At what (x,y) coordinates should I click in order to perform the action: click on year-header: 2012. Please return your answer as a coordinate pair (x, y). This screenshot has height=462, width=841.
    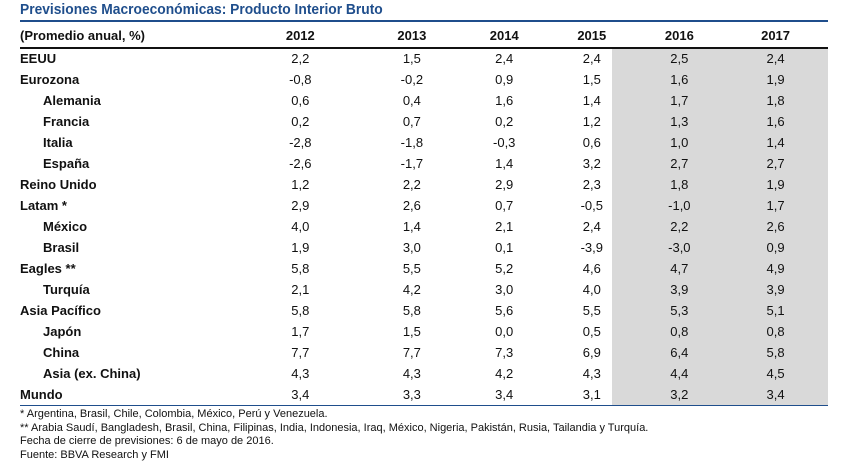
    Looking at the image, I should click on (300, 35).